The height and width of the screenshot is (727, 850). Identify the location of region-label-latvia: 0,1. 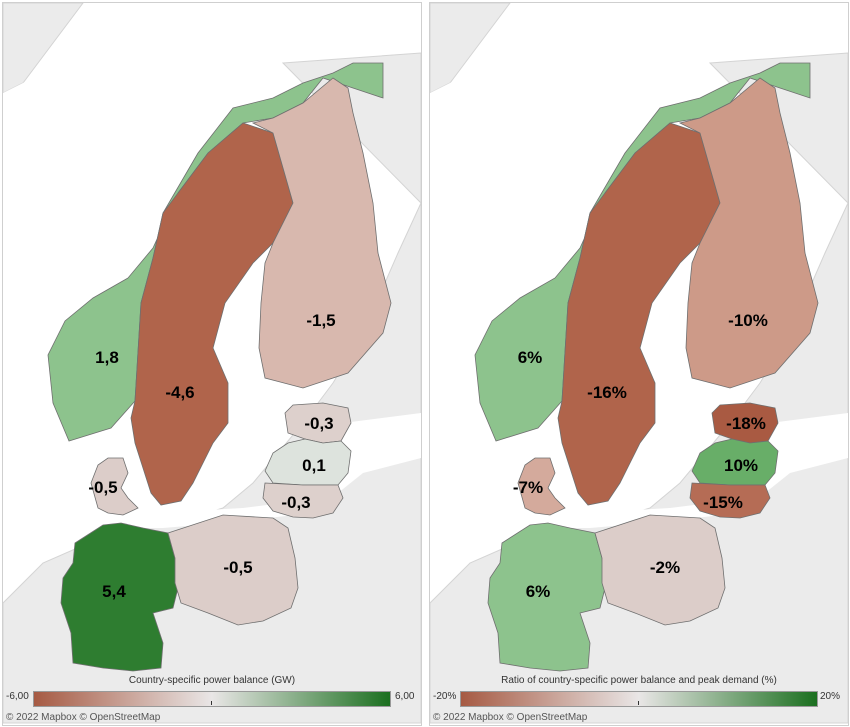
(314, 465).